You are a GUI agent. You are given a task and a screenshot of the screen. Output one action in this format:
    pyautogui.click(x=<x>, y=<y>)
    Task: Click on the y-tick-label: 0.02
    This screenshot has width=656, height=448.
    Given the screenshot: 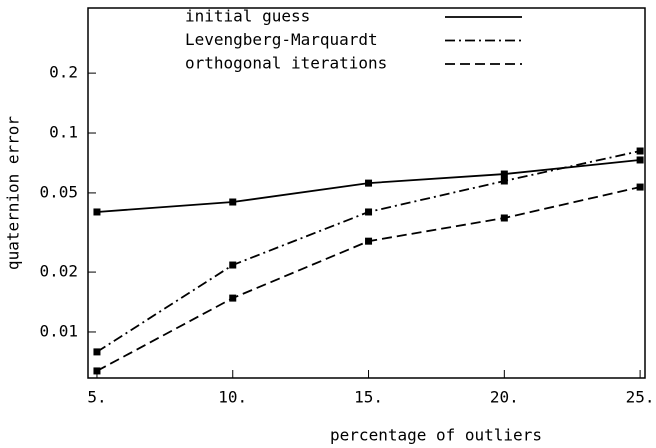 What is the action you would take?
    pyautogui.click(x=58, y=271)
    